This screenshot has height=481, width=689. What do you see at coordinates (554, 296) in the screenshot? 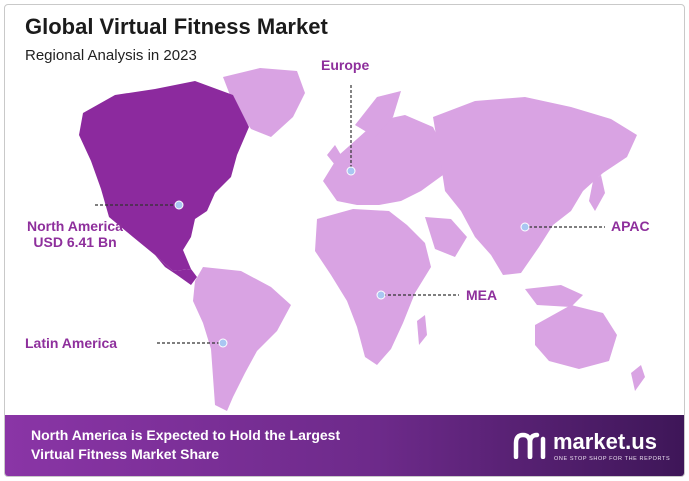
I see `southeast-asia-islands-shape` at bounding box center [554, 296].